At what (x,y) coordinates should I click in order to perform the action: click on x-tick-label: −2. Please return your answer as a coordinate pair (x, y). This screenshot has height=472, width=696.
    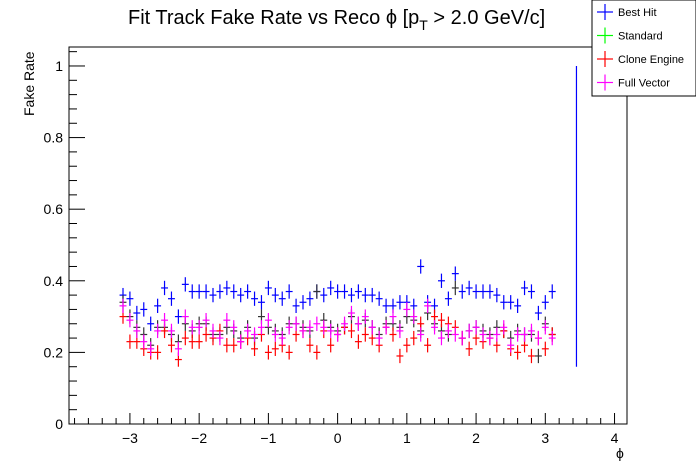
    Looking at the image, I should click on (199, 438).